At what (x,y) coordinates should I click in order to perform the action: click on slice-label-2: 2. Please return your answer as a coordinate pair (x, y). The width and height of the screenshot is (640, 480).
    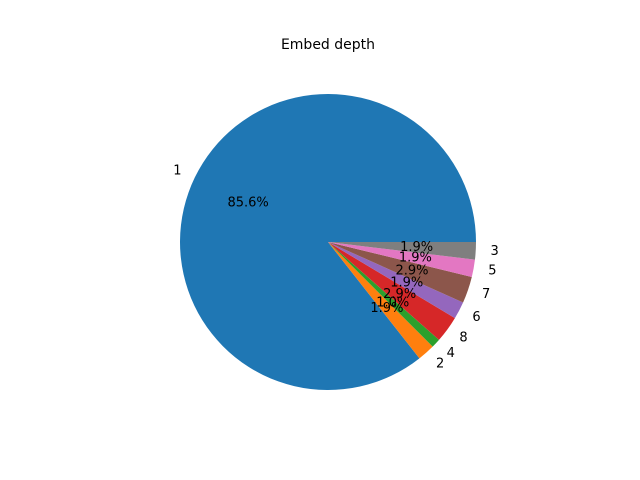
    Looking at the image, I should click on (440, 363).